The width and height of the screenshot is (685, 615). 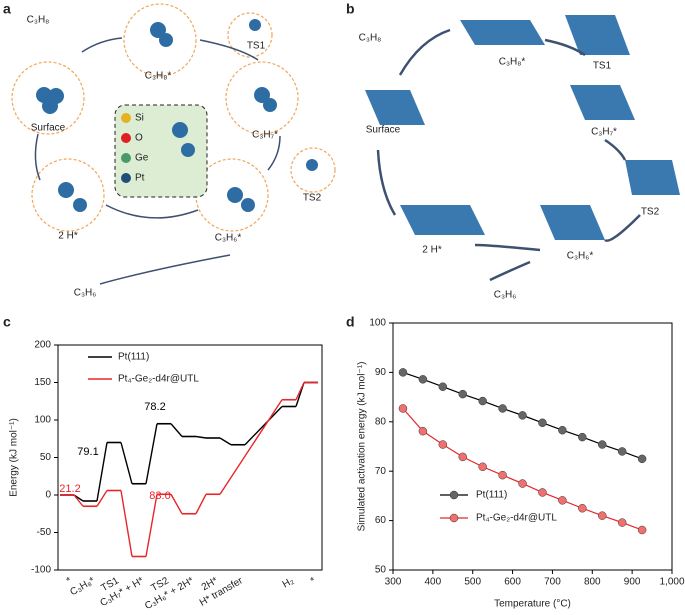 What do you see at coordinates (632, 582) in the screenshot?
I see `x-tick-label: 900` at bounding box center [632, 582].